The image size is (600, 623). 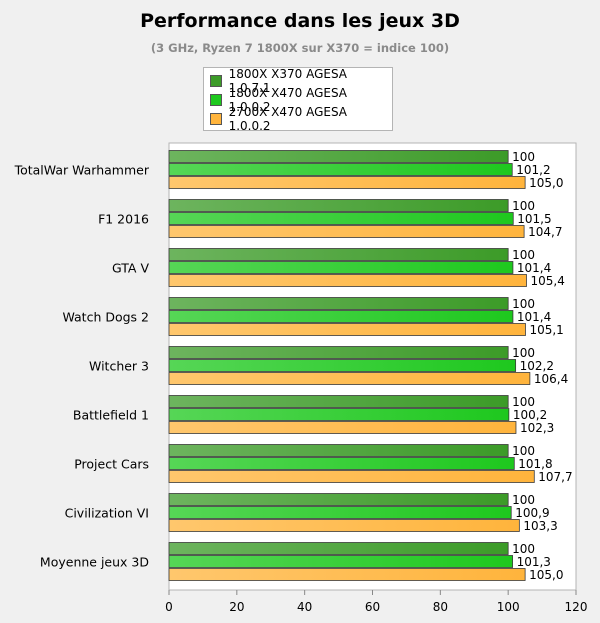 What do you see at coordinates (533, 170) in the screenshot?
I see `data-label-1-series-2: 101,2` at bounding box center [533, 170].